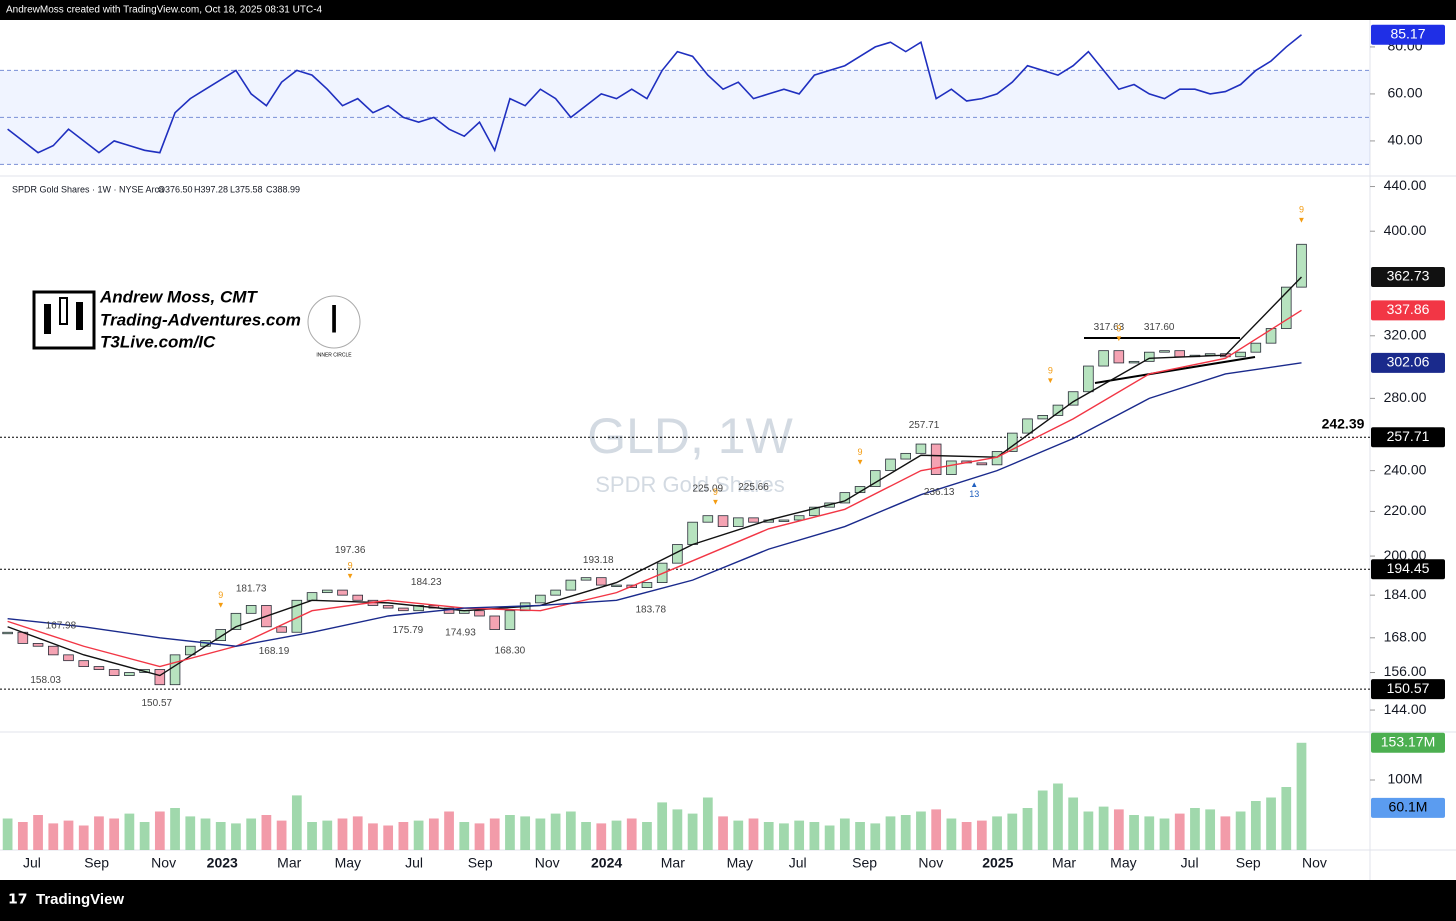  I want to click on price-annotation: 225.09, so click(708, 488).